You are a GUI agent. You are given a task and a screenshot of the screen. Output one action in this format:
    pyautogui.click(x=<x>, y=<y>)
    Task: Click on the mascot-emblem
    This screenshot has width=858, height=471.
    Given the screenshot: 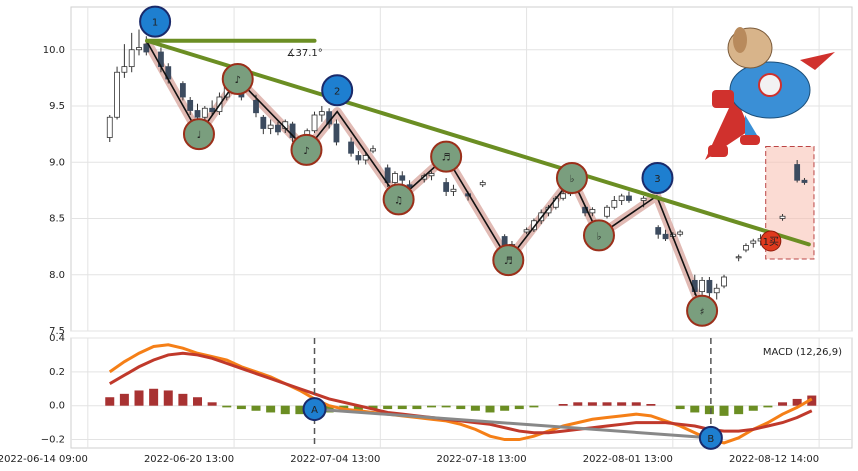 What is the action you would take?
    pyautogui.click(x=770, y=85)
    